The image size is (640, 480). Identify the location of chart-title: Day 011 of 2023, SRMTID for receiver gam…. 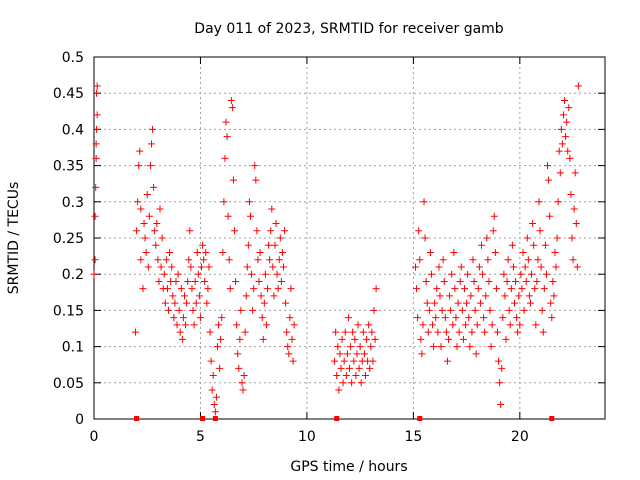
(349, 29).